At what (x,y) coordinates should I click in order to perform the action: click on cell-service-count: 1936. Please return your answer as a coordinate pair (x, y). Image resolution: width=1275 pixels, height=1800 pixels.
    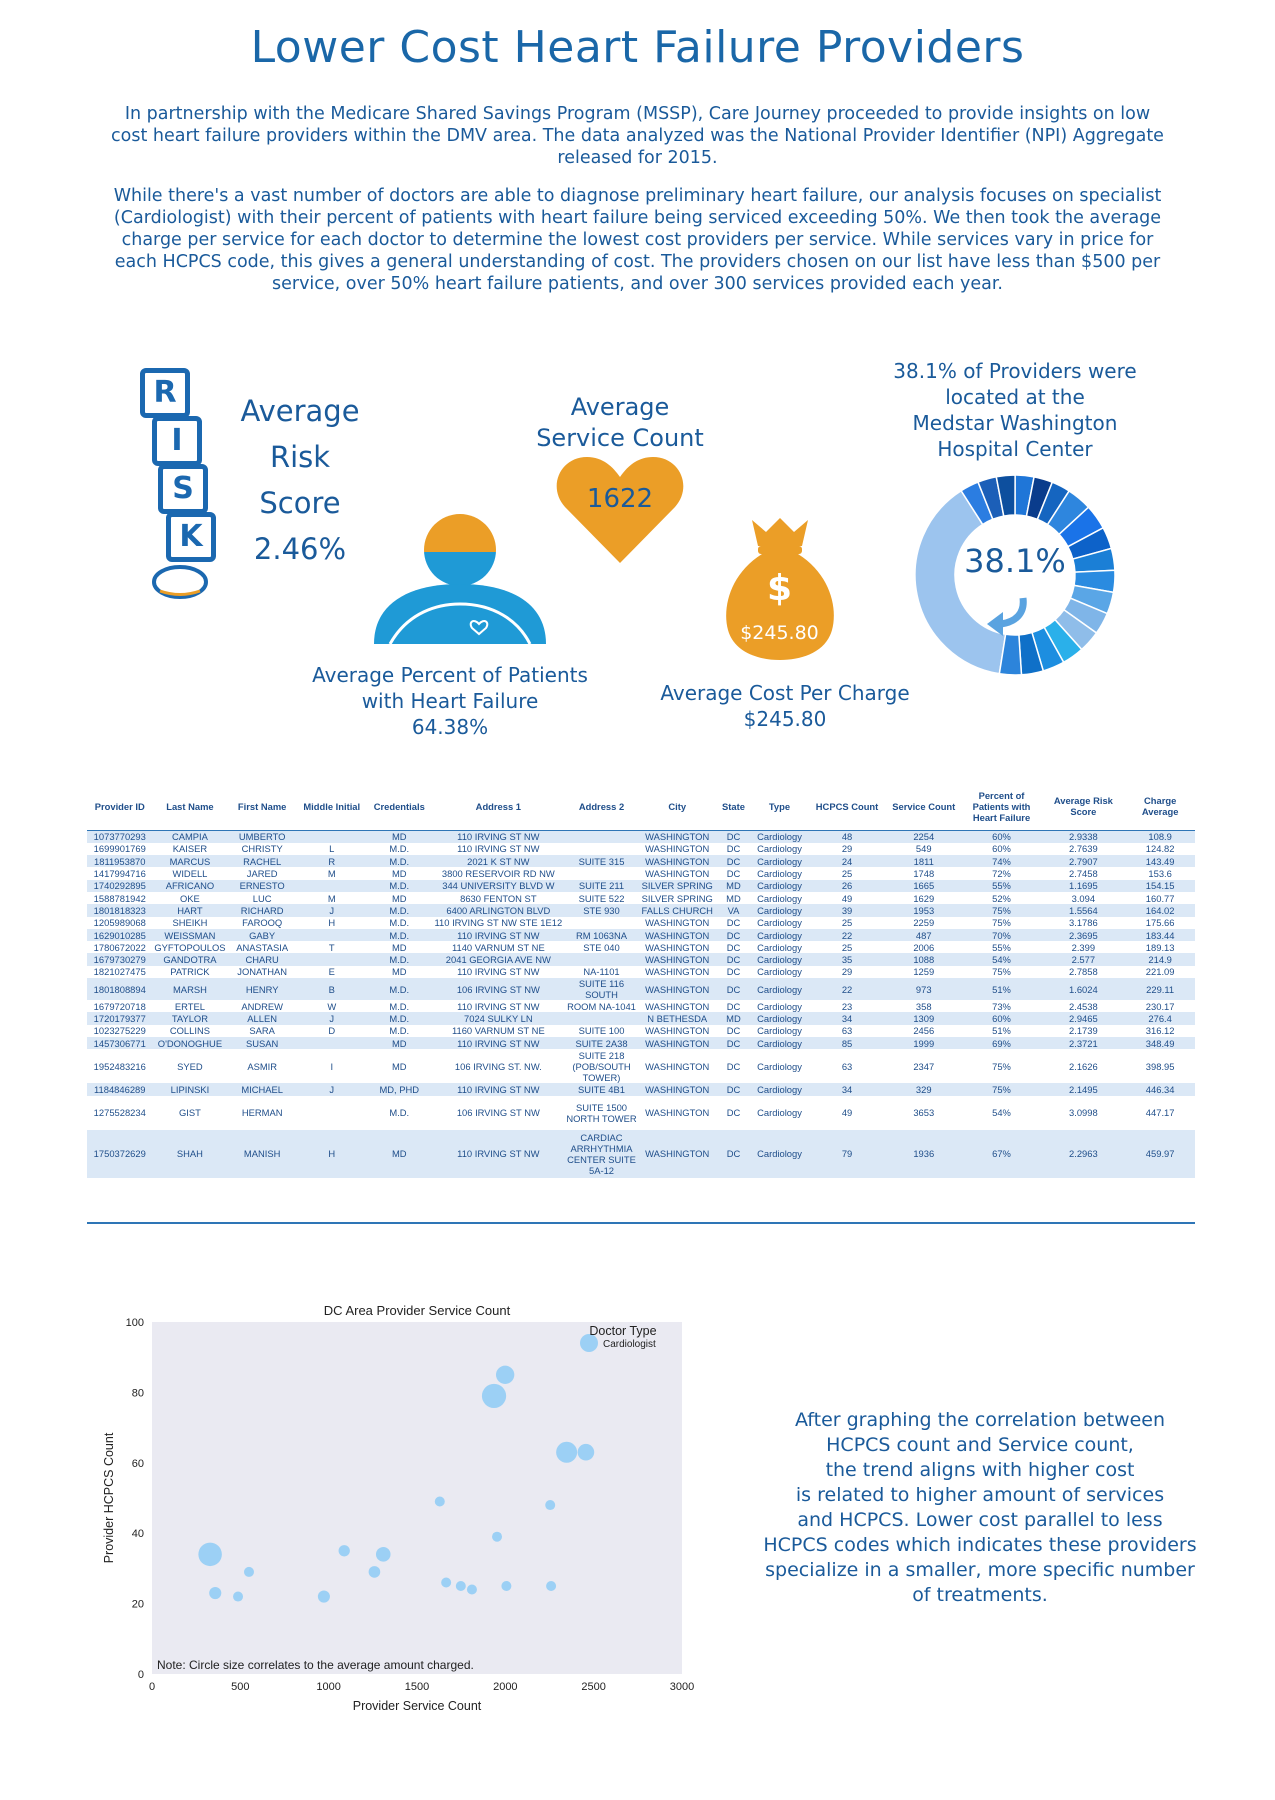
    Looking at the image, I should click on (924, 1154).